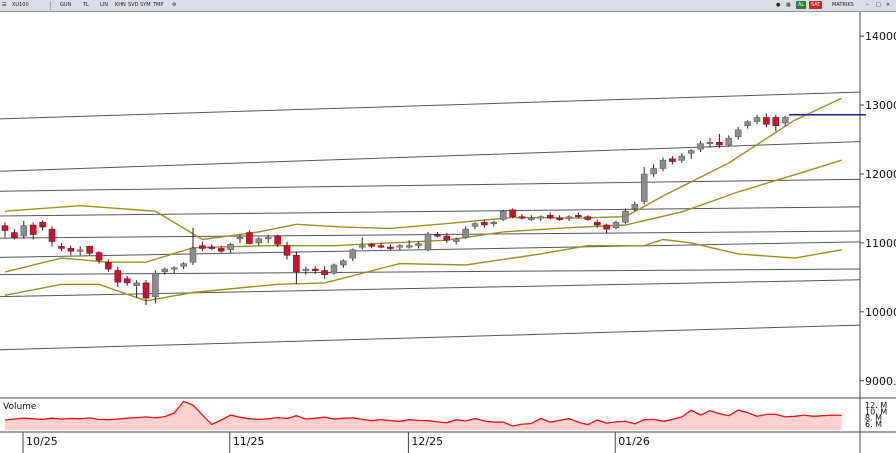 This screenshot has height=453, width=896. Describe the element at coordinates (174, 5) in the screenshot. I see `settings-icon: ⚙` at that location.